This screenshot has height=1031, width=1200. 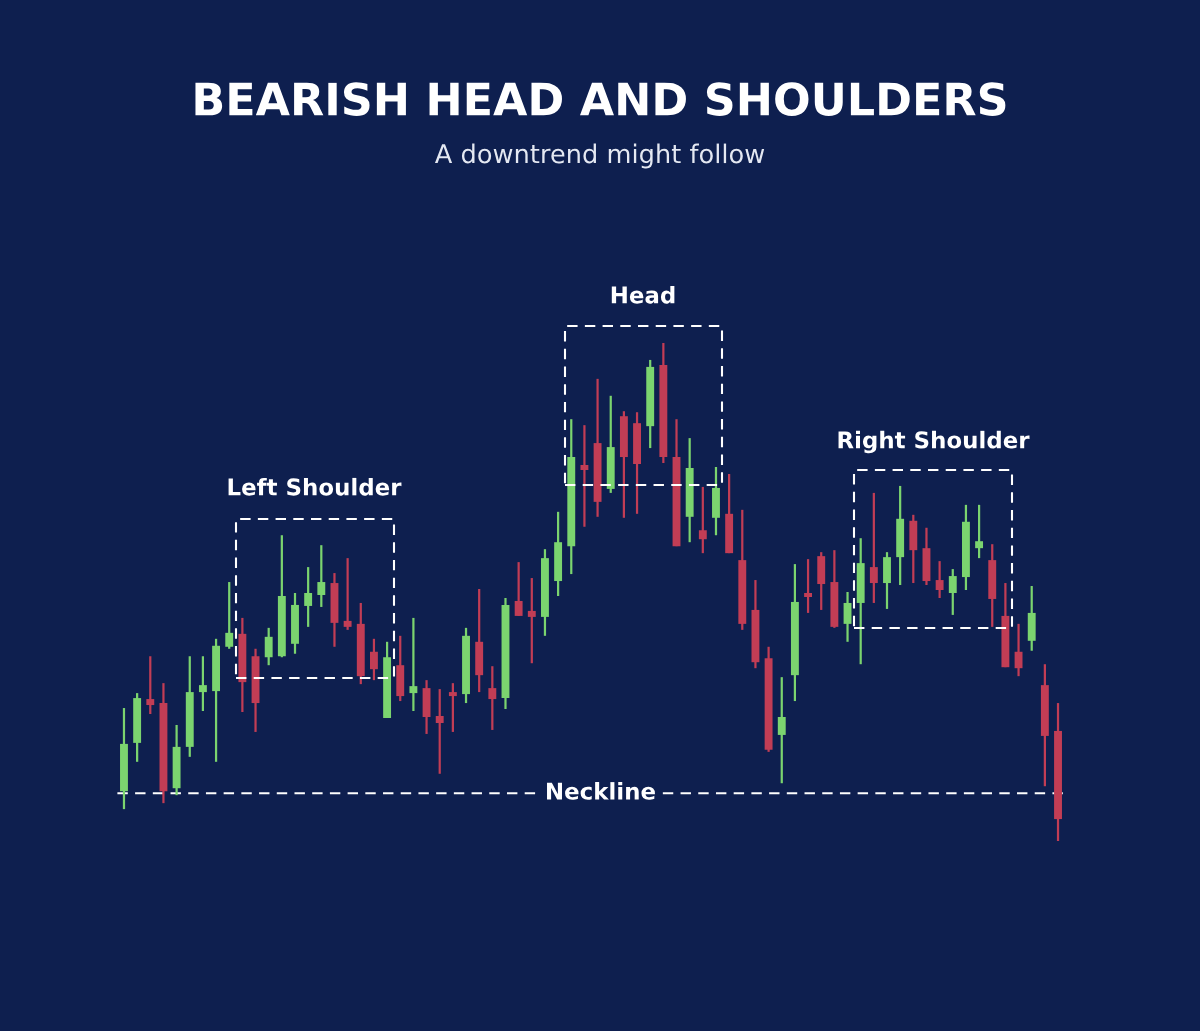 What do you see at coordinates (599, 156) in the screenshot?
I see `chart-subtitle: A downtrend might follow` at bounding box center [599, 156].